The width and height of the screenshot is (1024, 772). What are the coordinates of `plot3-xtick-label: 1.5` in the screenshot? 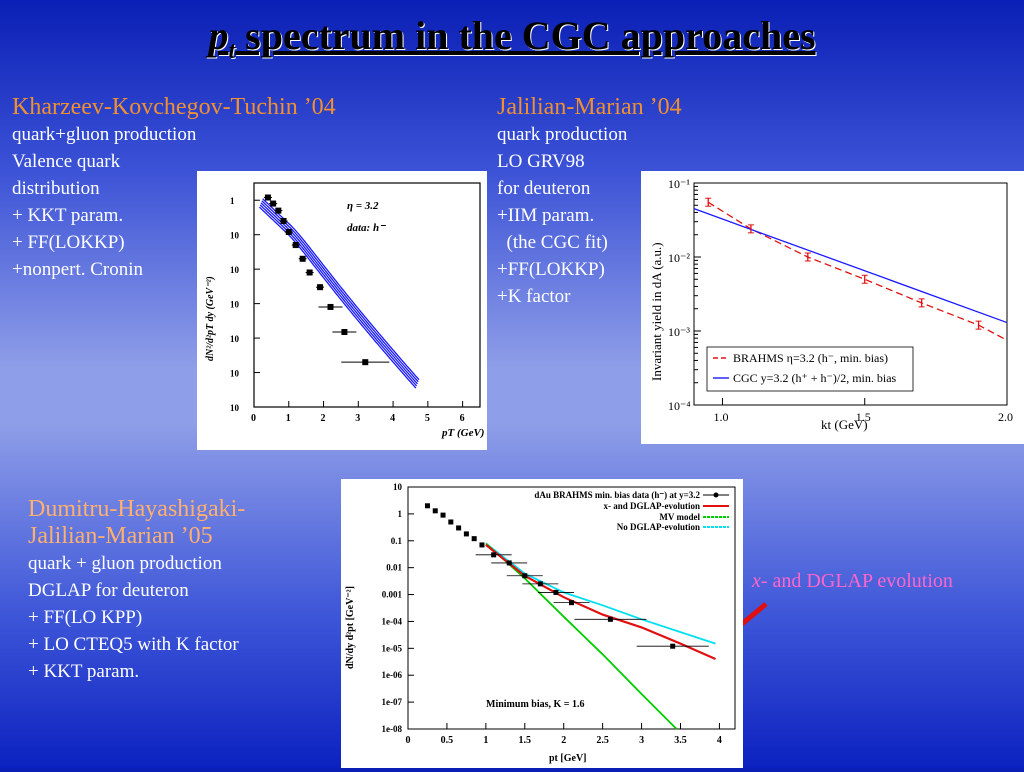 It's located at (525, 740).